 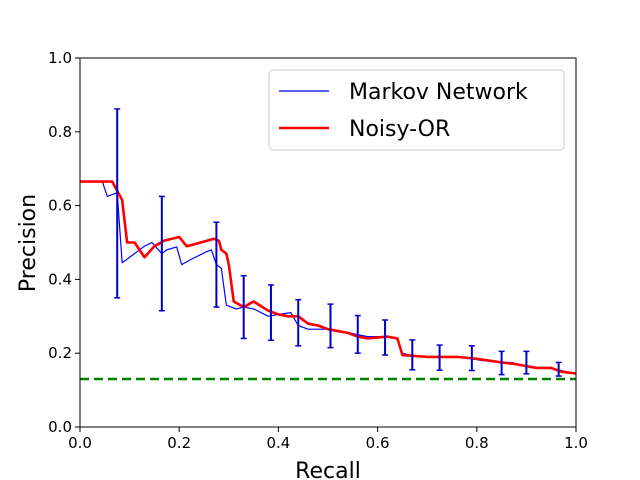 What do you see at coordinates (60, 206) in the screenshot?
I see `y-tick-label: 0.6` at bounding box center [60, 206].